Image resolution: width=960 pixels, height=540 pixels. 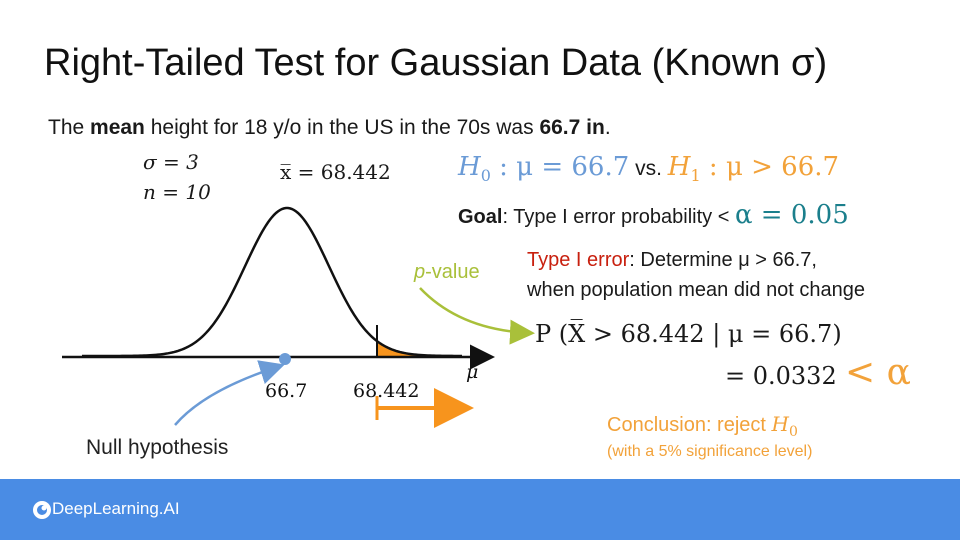 What do you see at coordinates (472, 372) in the screenshot?
I see `axis-mu-label: μ` at bounding box center [472, 372].